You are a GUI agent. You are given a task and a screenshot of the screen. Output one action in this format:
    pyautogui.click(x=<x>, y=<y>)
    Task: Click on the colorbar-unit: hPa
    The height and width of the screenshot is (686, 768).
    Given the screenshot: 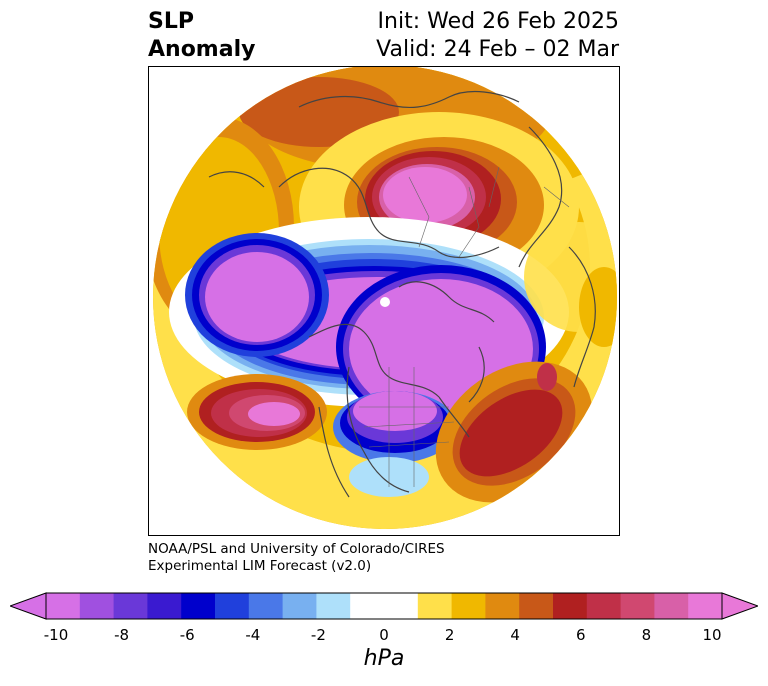 What is the action you would take?
    pyautogui.click(x=384, y=658)
    